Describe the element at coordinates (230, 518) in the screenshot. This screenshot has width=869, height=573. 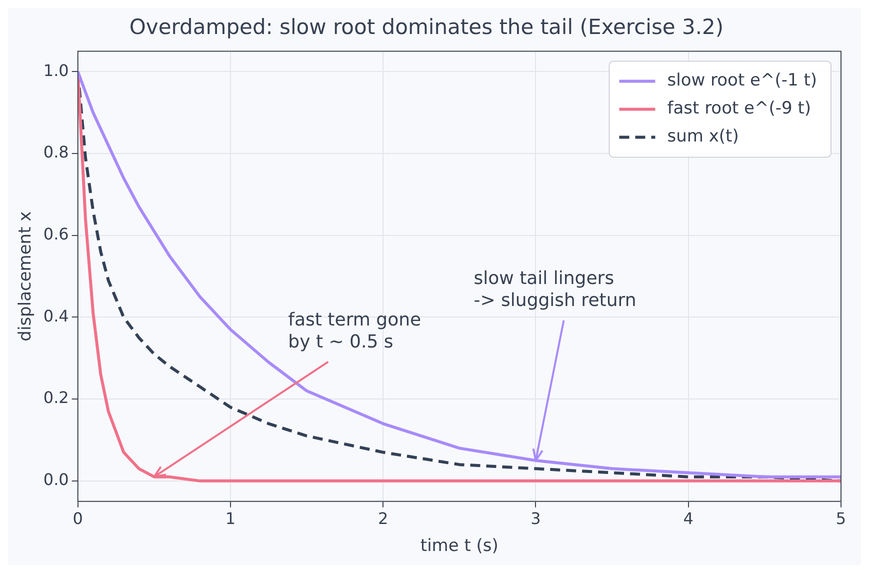
I see `x-tick-label: 1` at that location.